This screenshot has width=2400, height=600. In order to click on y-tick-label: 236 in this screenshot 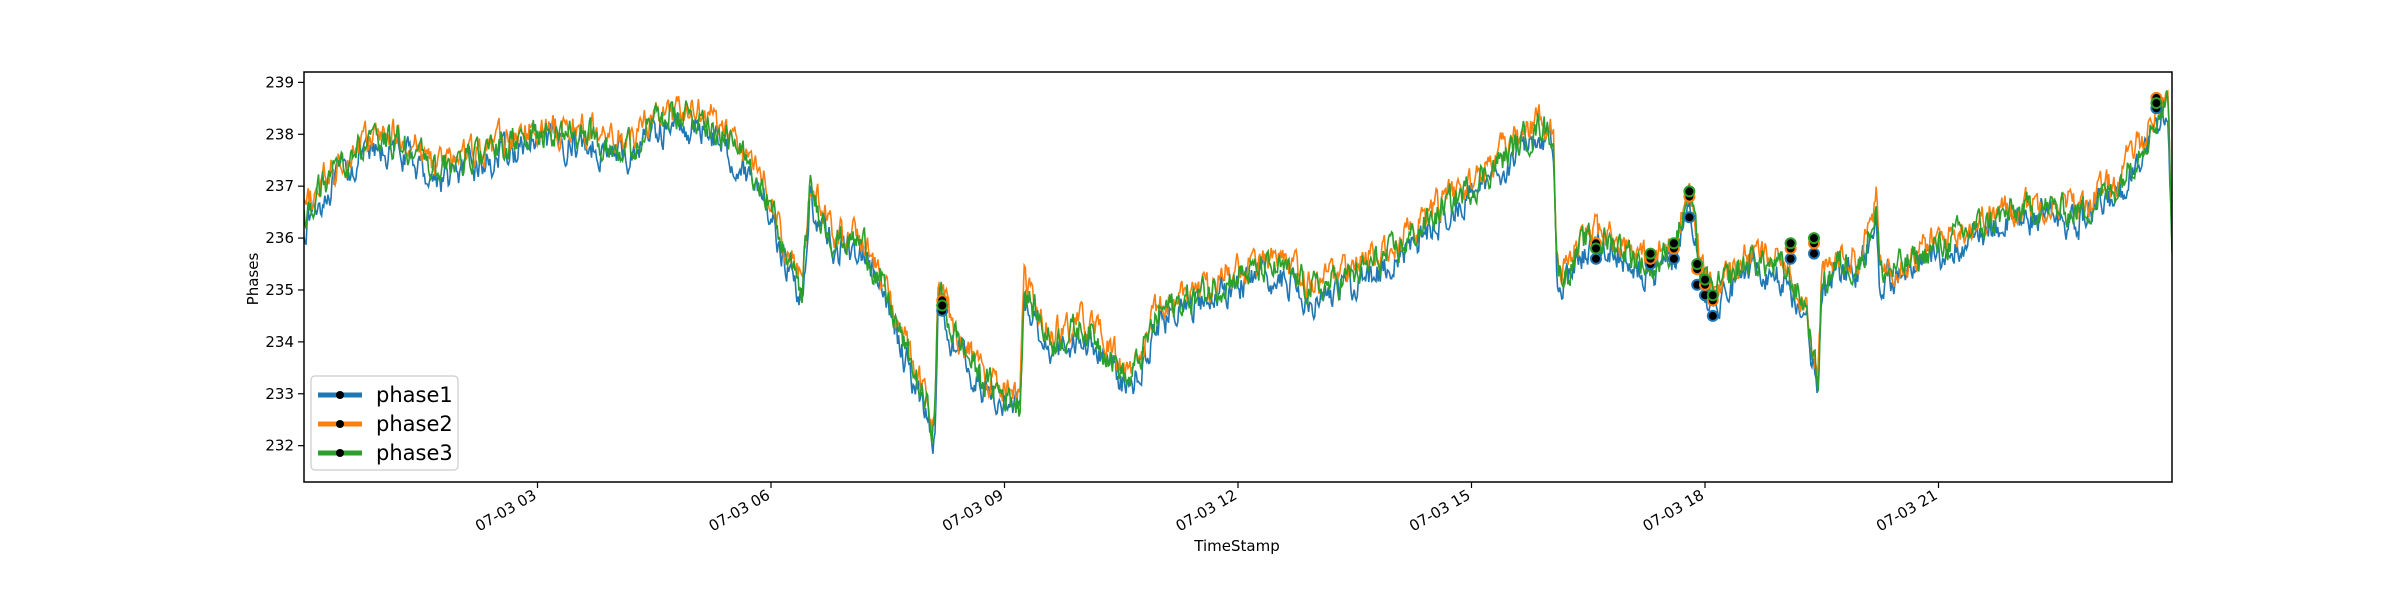, I will do `click(279, 238)`.